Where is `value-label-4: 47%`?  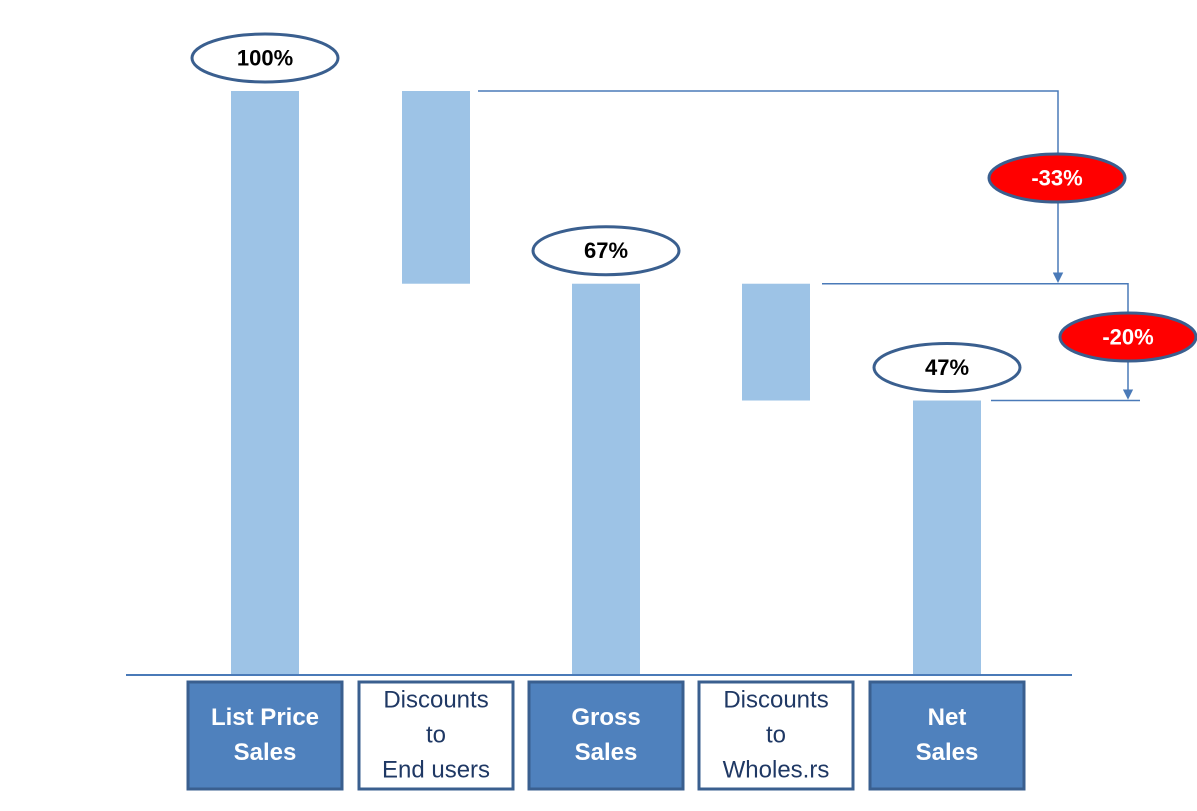 value-label-4: 47% is located at coordinates (947, 368).